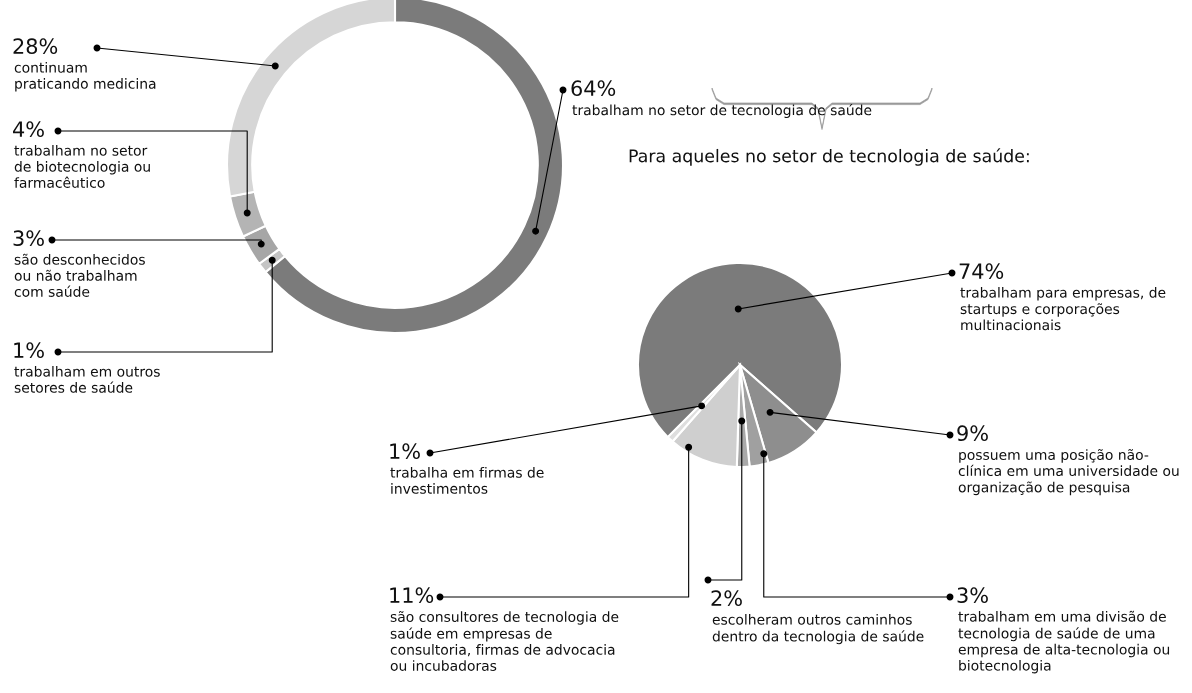 The width and height of the screenshot is (1192, 693). Describe the element at coordinates (1063, 309) in the screenshot. I see `slice-label: trabalham para empresas, de startups e corporações multinacionais` at that location.